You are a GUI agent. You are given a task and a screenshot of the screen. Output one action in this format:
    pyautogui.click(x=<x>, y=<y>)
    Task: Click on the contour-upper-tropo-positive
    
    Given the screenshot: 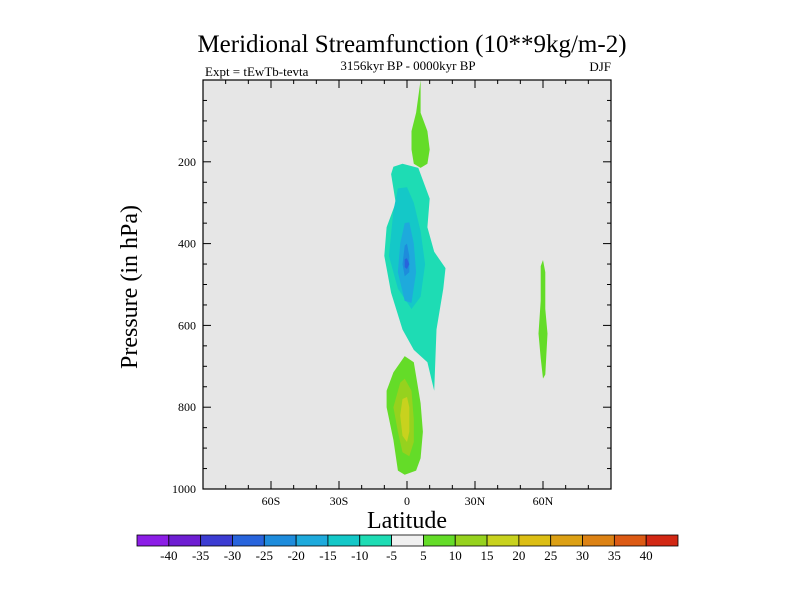 What is the action you would take?
    pyautogui.click(x=420, y=124)
    